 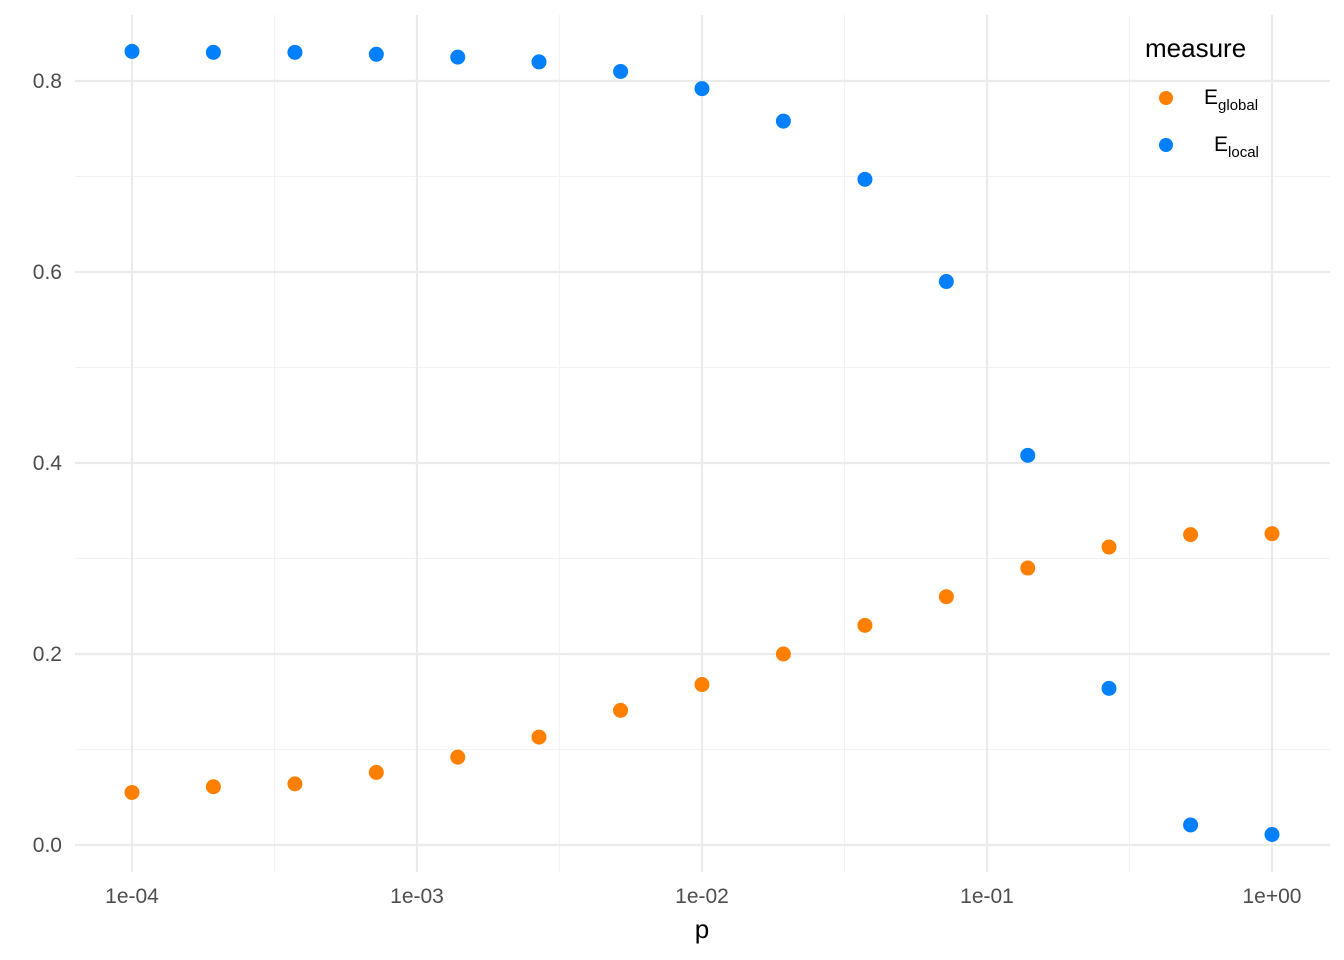 I want to click on legend: measure Eglobal Elocal, so click(x=1202, y=97).